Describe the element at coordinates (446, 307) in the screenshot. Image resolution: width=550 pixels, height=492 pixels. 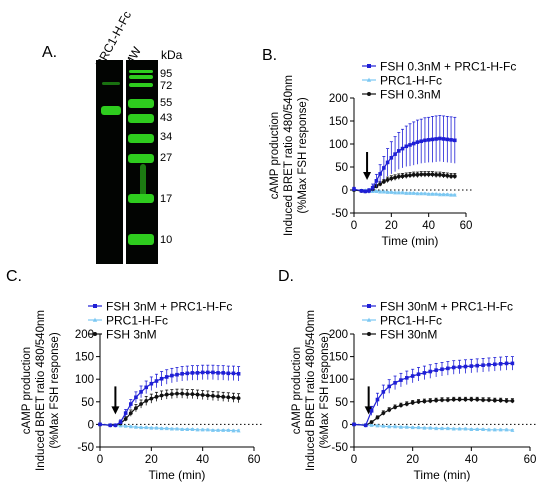
I see `legend-label: FSH 30nM + PRC1-H-Fc` at that location.